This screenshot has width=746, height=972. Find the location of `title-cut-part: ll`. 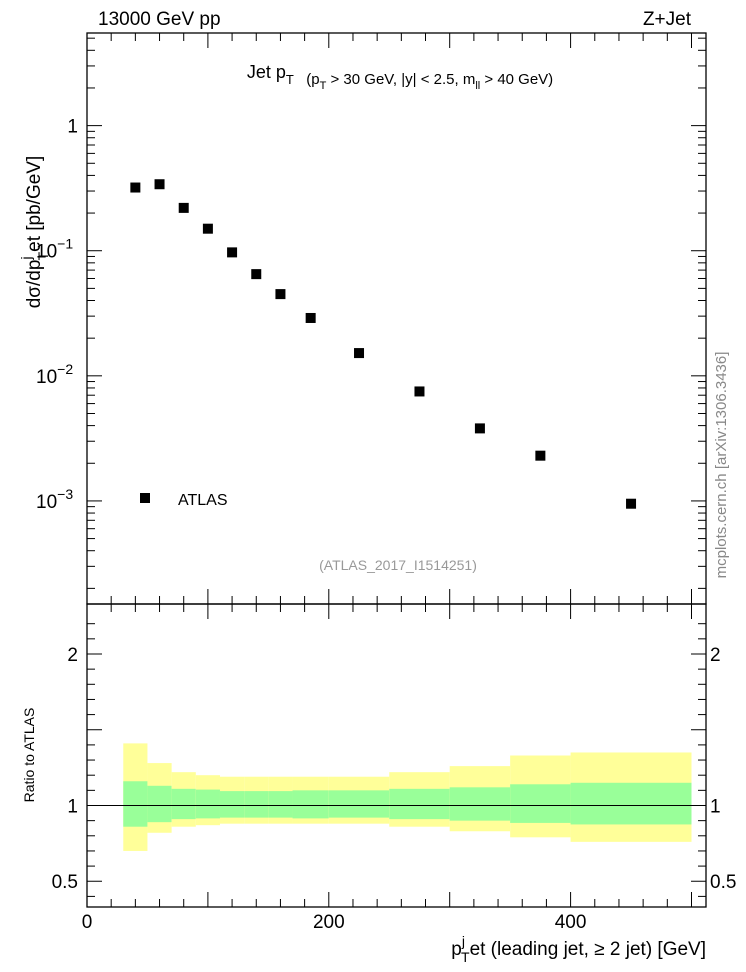

title-cut-part: ll is located at coordinates (477, 86).